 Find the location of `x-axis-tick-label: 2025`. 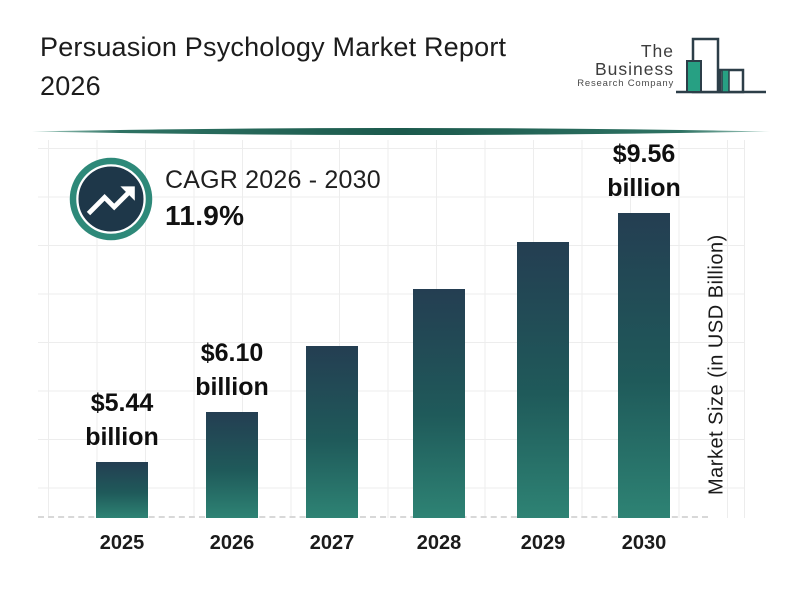

x-axis-tick-label: 2025 is located at coordinates (122, 543).